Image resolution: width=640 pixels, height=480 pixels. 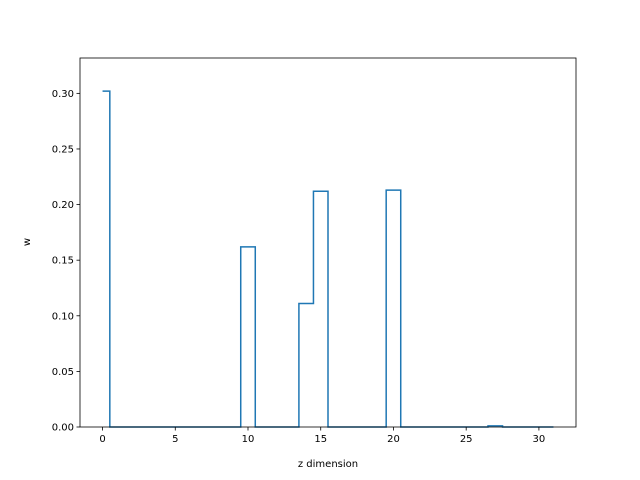 I want to click on y-tick-label: 0.30, so click(x=63, y=94).